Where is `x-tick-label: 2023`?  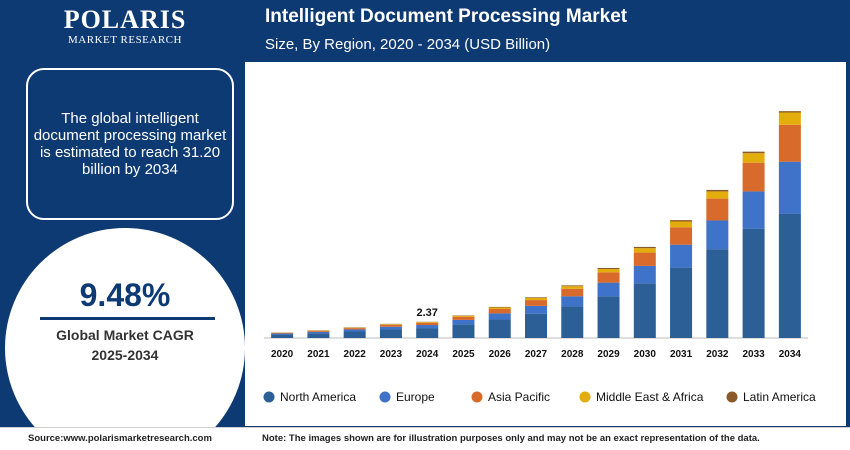
x-tick-label: 2023 is located at coordinates (391, 354).